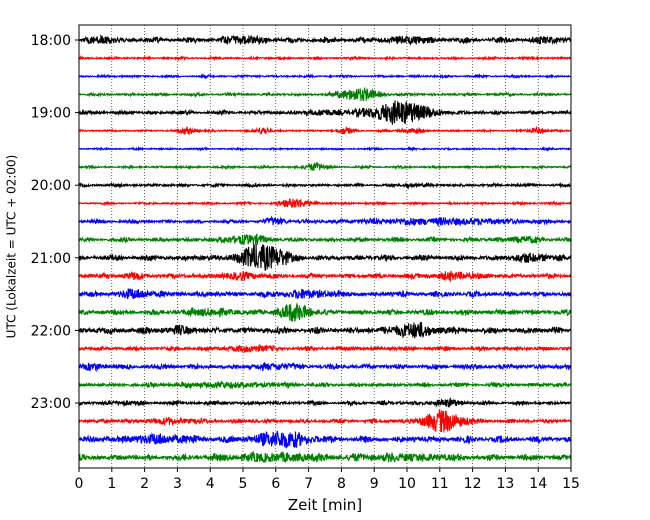 The height and width of the screenshot is (520, 650). Describe the element at coordinates (325, 112) in the screenshot. I see `trace-row-1900` at that location.